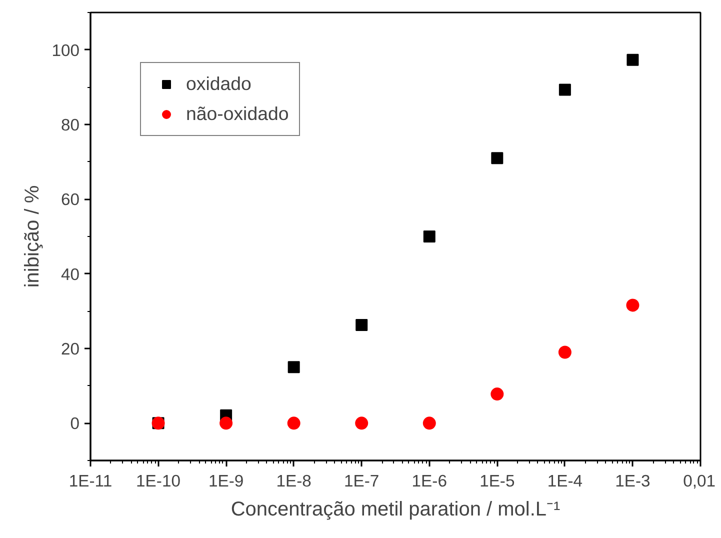 The image size is (721, 538). Describe the element at coordinates (219, 84) in the screenshot. I see `legend-label: oxidado` at that location.